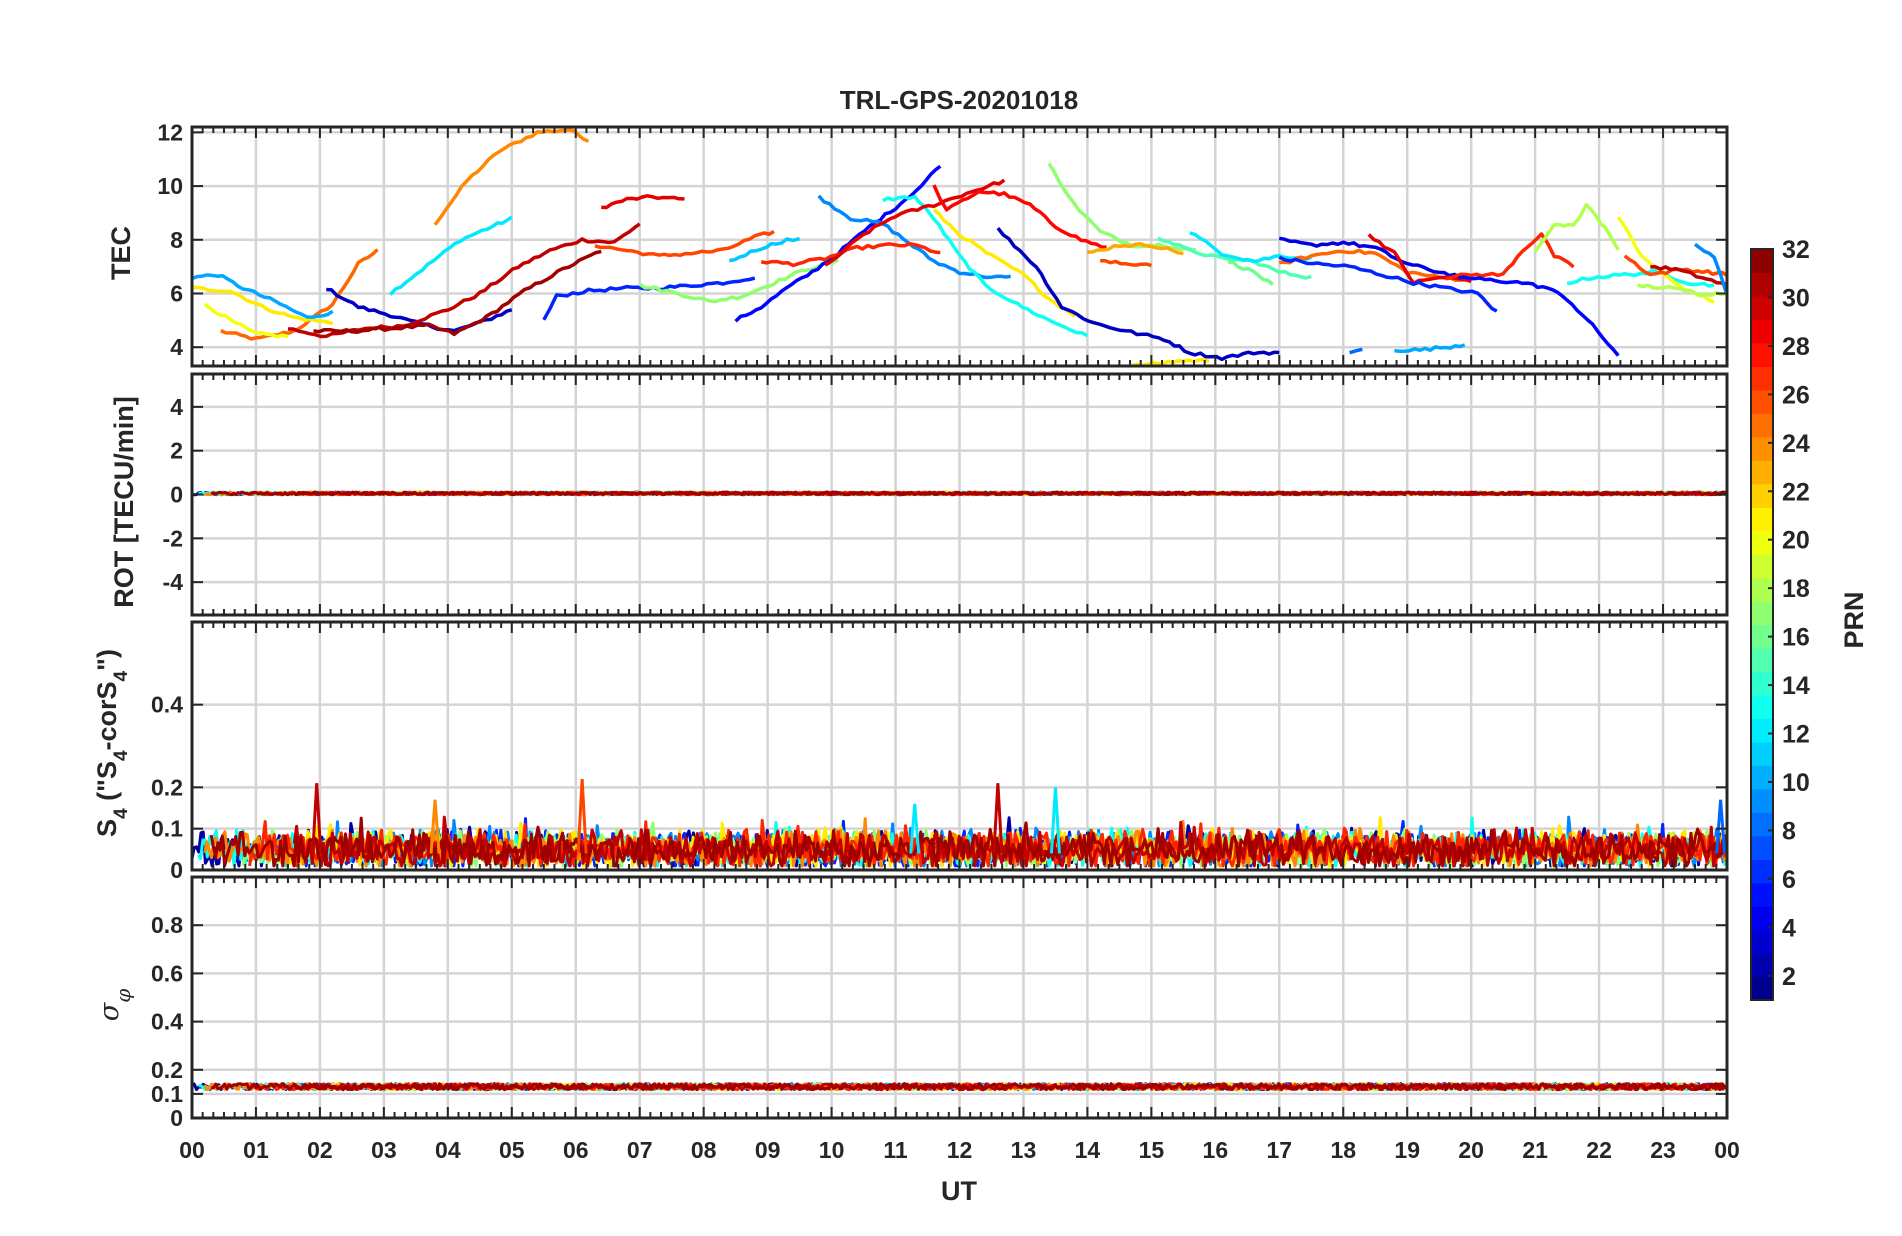 This screenshot has height=1236, width=1902. I want to click on x-tick-label: 02, so click(320, 1150).